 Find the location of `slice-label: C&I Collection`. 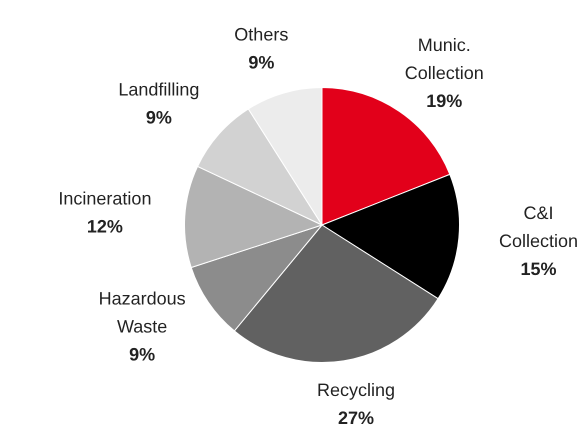

slice-label: C&I Collection is located at coordinates (538, 227).